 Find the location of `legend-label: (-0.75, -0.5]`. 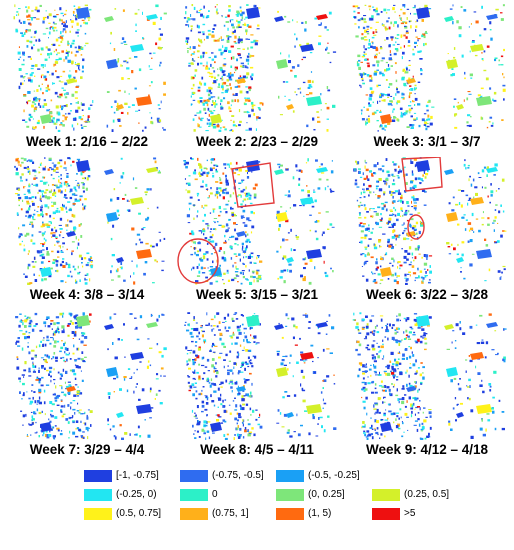

legend-label: (-0.75, -0.5] is located at coordinates (238, 475).